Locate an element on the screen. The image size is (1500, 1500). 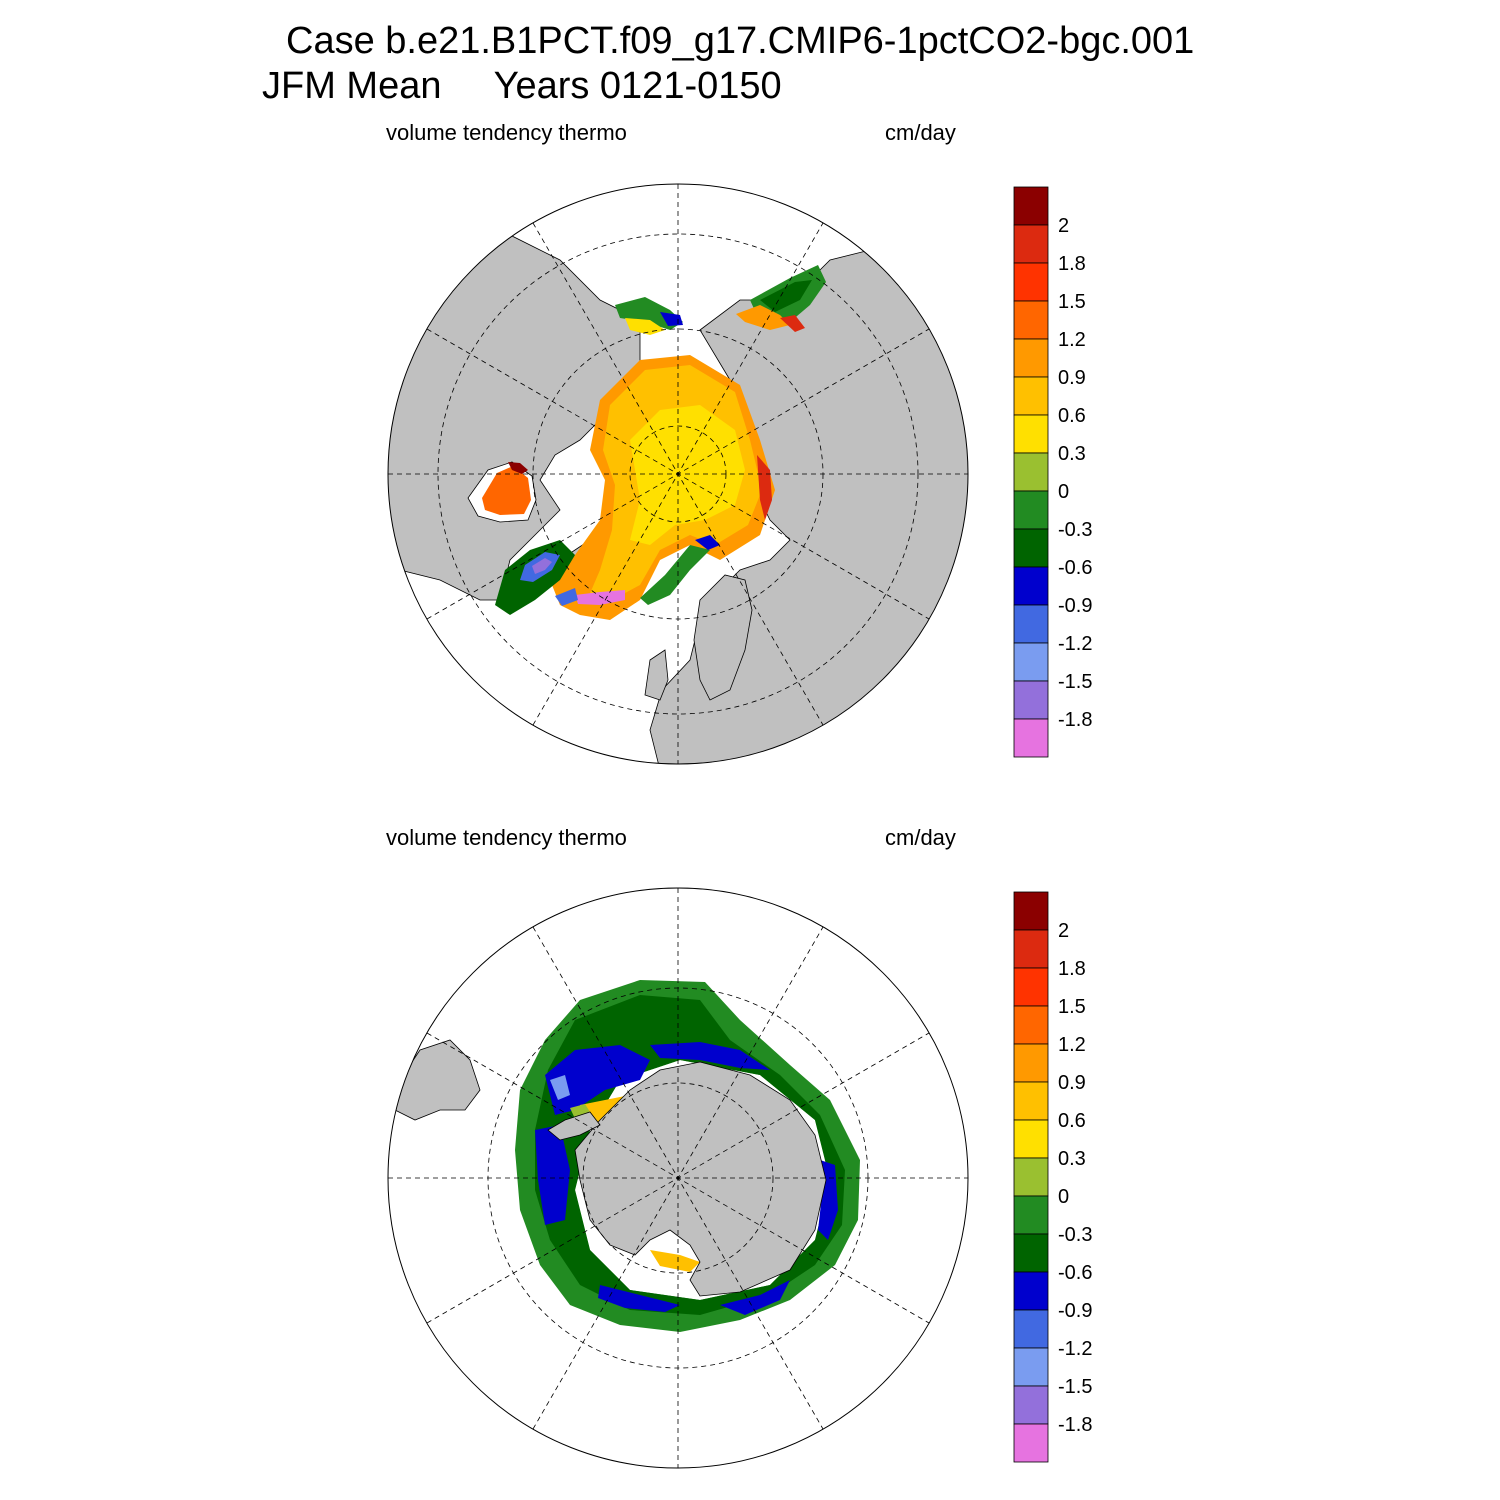
south-field-ross-yellow is located at coordinates (675, 1261).